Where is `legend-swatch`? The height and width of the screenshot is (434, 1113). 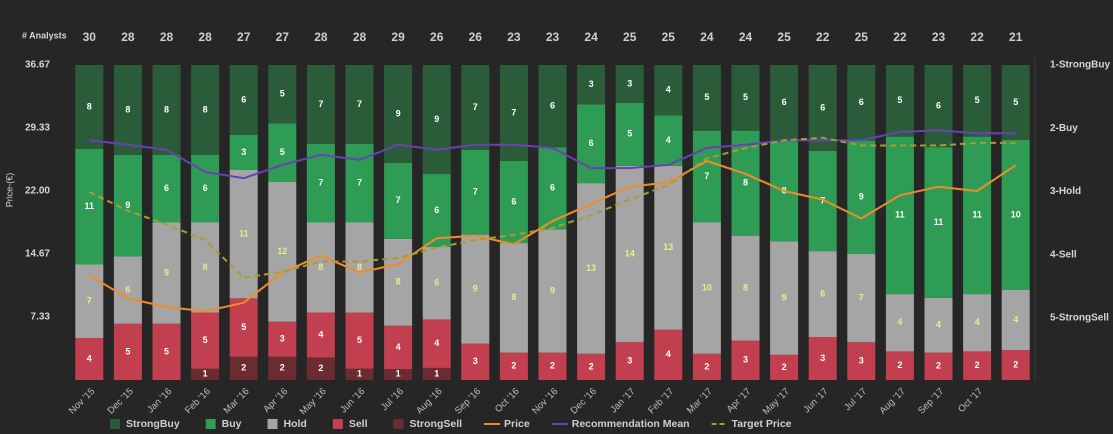
legend-swatch is located at coordinates (398, 424).